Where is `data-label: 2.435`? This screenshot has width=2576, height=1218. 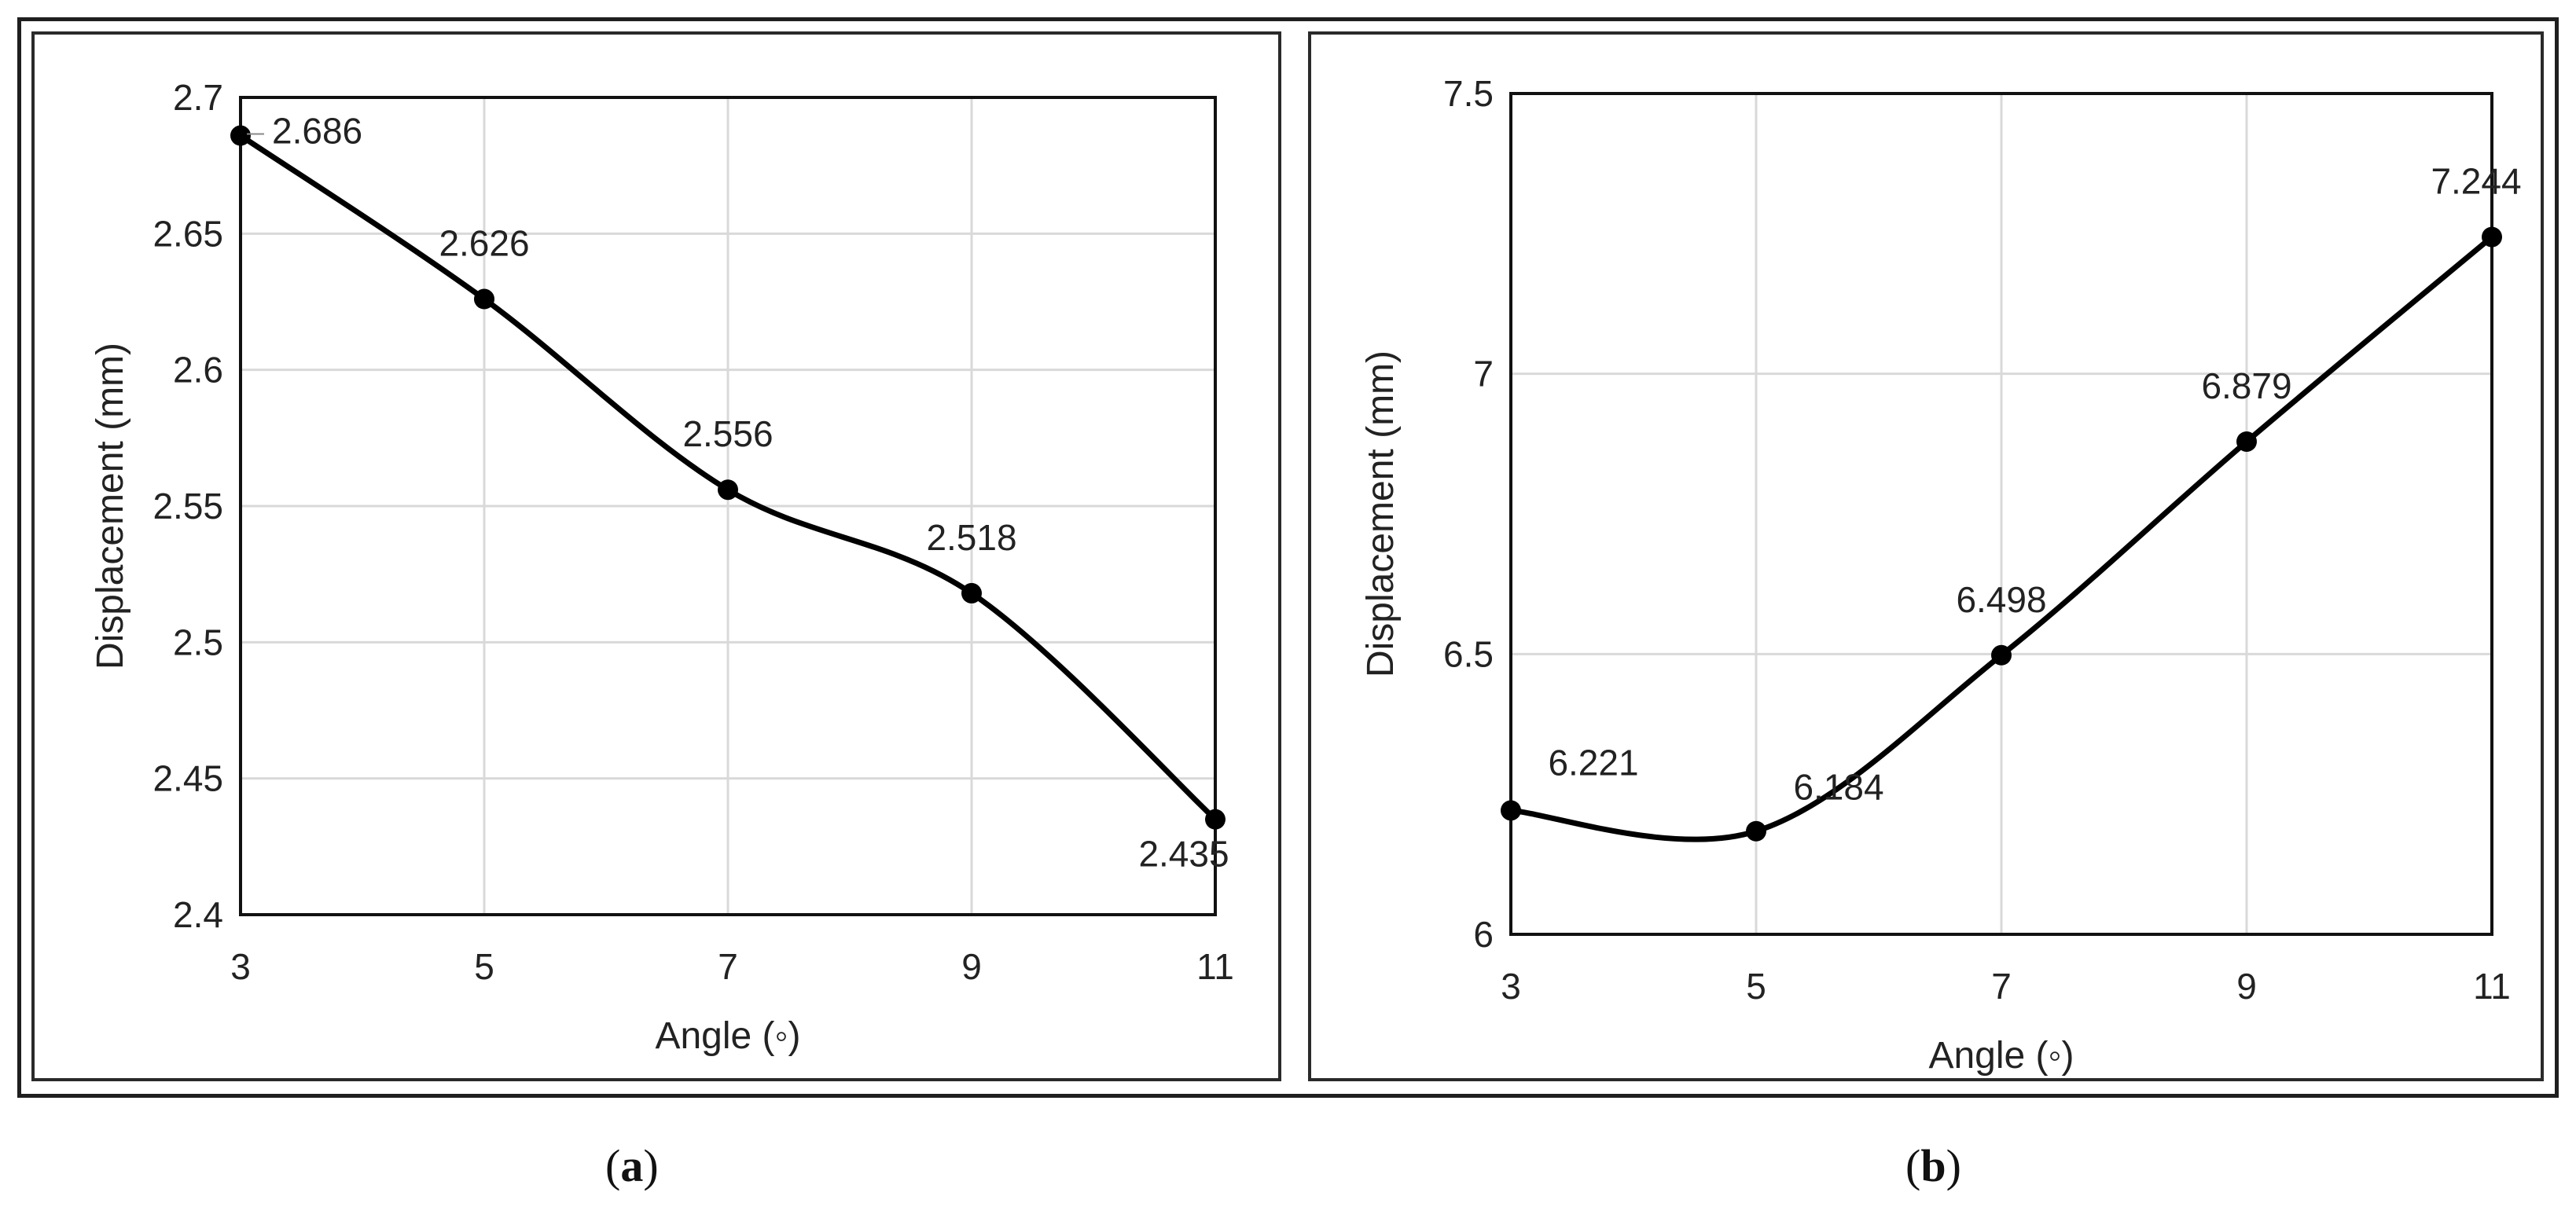
data-label: 2.435 is located at coordinates (1183, 854).